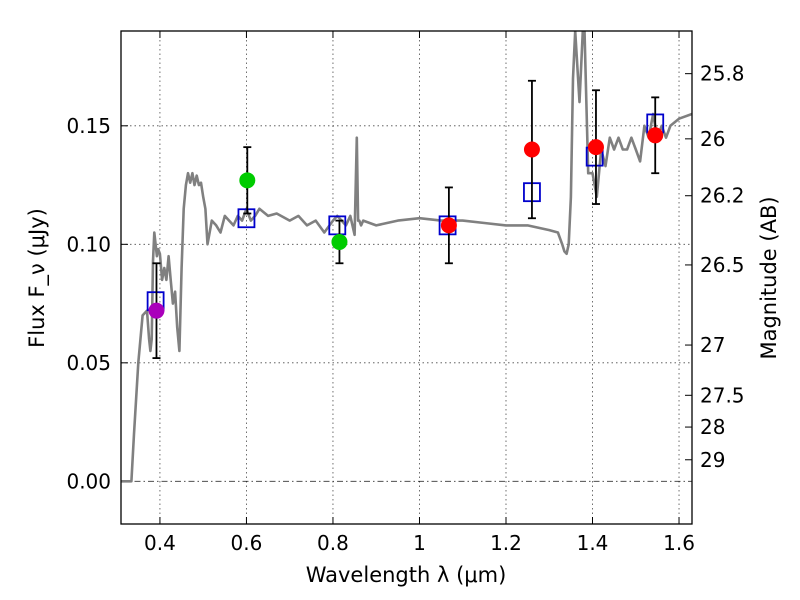  I want to click on x-tick-label: 1, so click(419, 543).